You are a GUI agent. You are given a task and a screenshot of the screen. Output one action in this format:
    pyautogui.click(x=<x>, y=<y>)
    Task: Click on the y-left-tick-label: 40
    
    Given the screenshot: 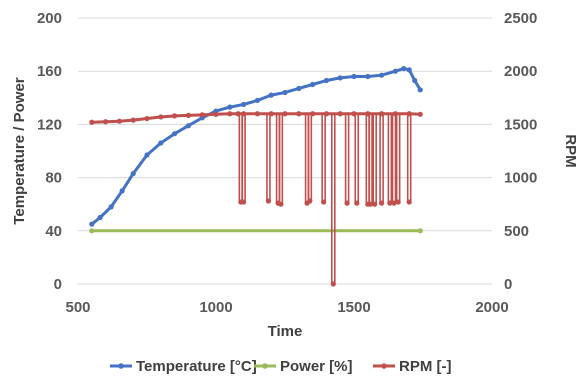 What is the action you would take?
    pyautogui.click(x=53, y=231)
    